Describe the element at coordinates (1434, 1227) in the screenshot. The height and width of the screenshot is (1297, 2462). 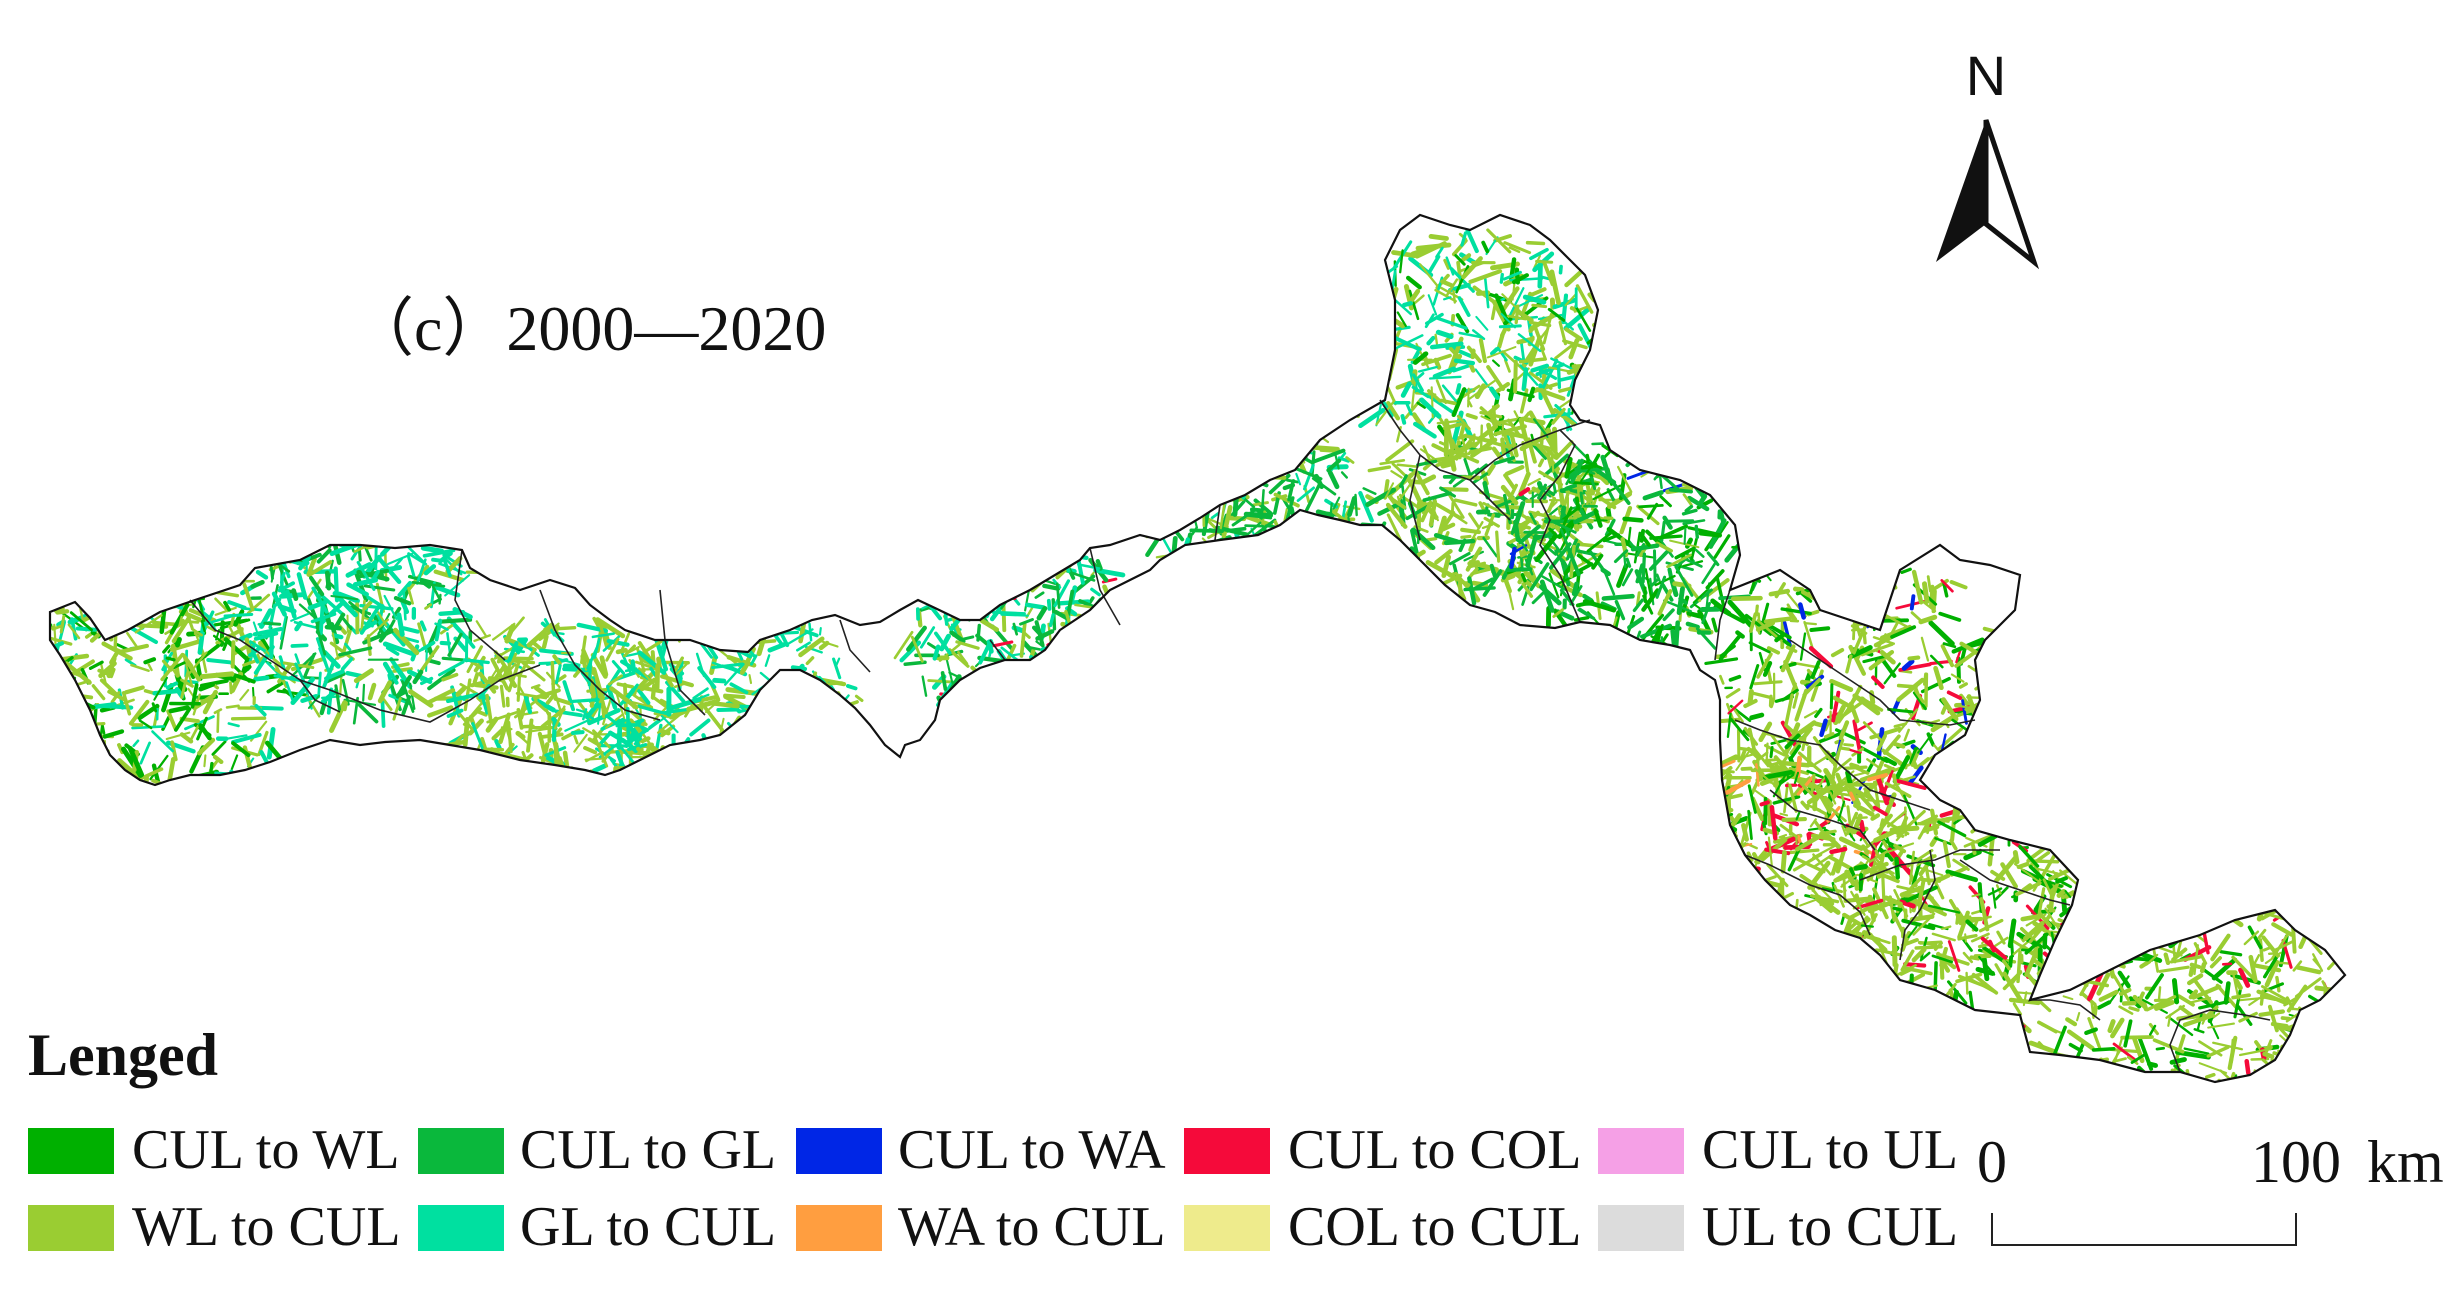
I see `legend-label: COL to CUL` at that location.